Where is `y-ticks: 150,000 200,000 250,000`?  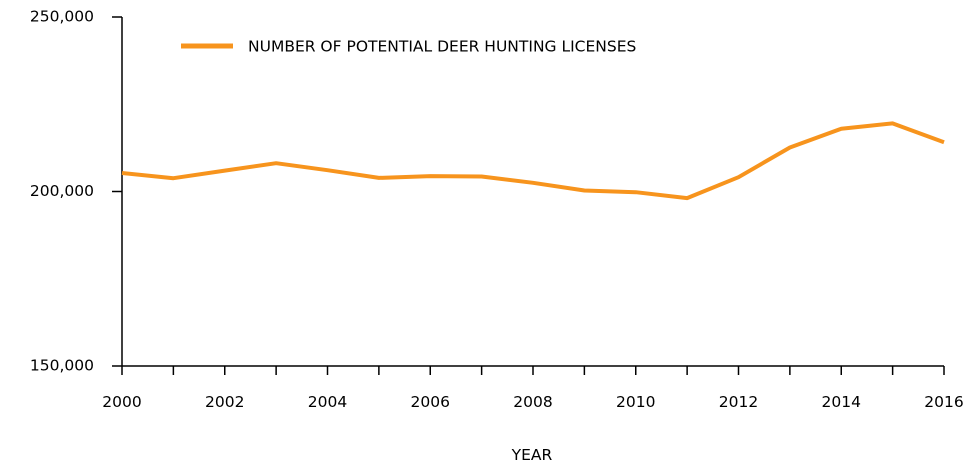
y-ticks: 150,000 200,000 250,000 is located at coordinates (76, 191).